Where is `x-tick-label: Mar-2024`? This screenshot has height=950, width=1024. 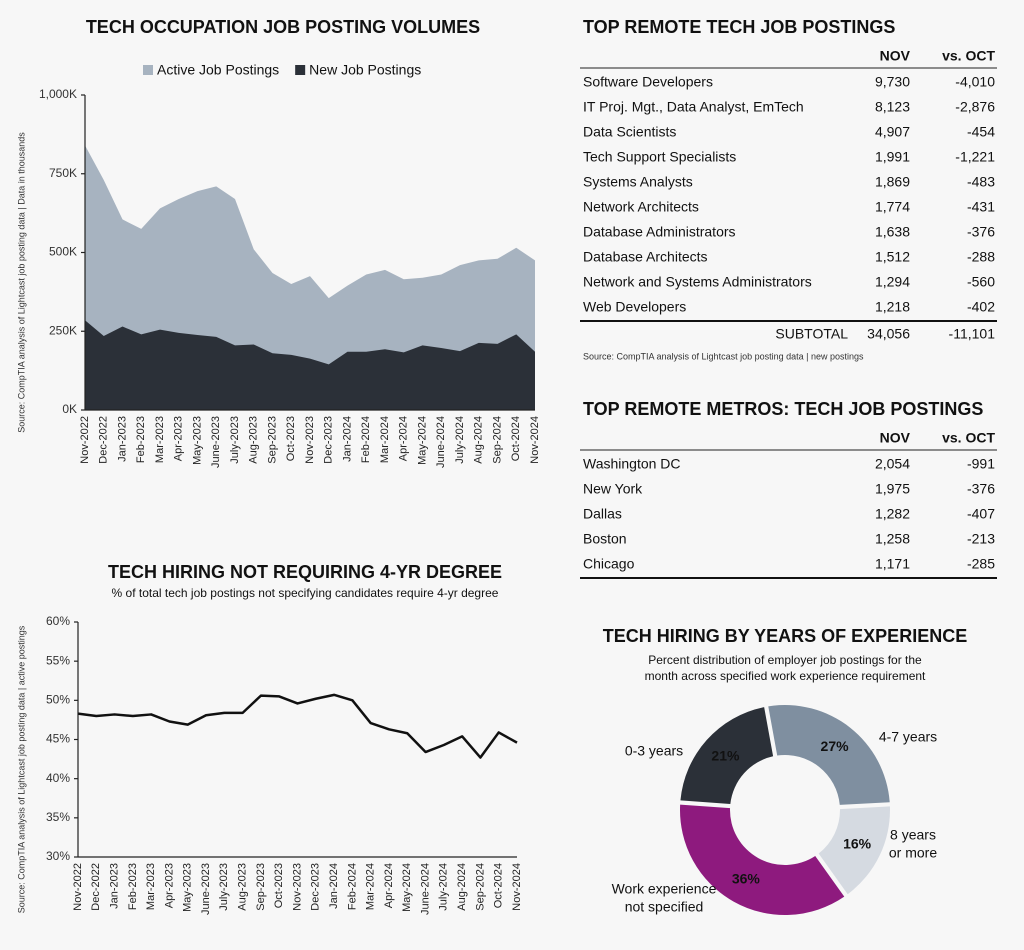
x-tick-label: Mar-2024 is located at coordinates (385, 439).